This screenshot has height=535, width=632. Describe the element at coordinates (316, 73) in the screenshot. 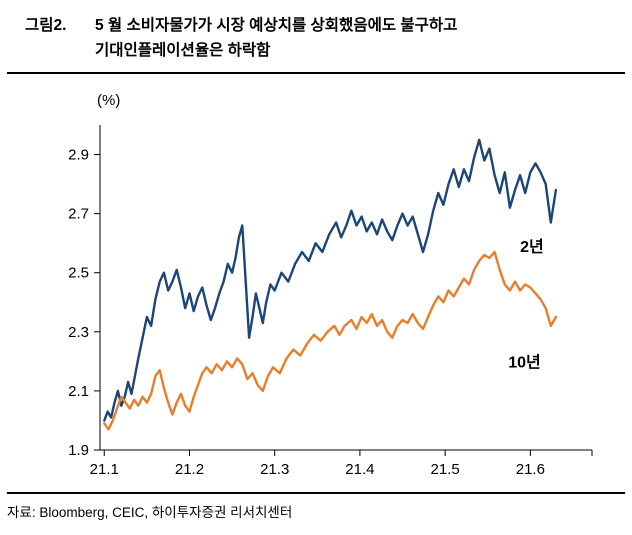

I see `header-divider` at that location.